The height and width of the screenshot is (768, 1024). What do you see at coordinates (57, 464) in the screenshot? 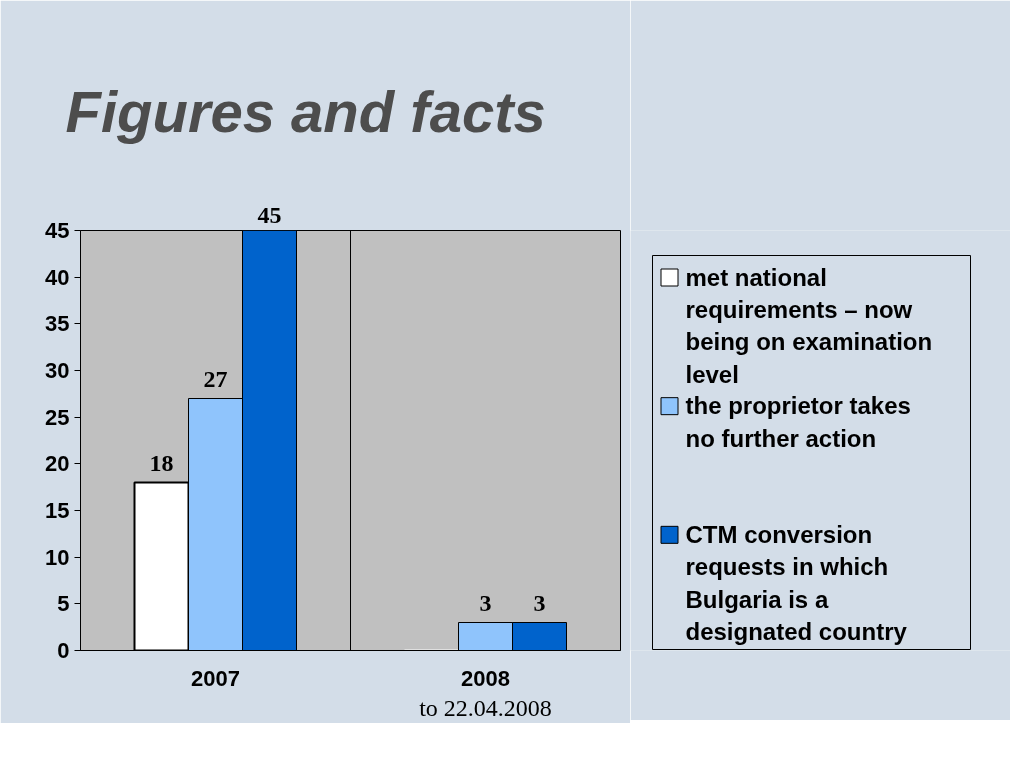
I see `y-tick-label: 20` at bounding box center [57, 464].